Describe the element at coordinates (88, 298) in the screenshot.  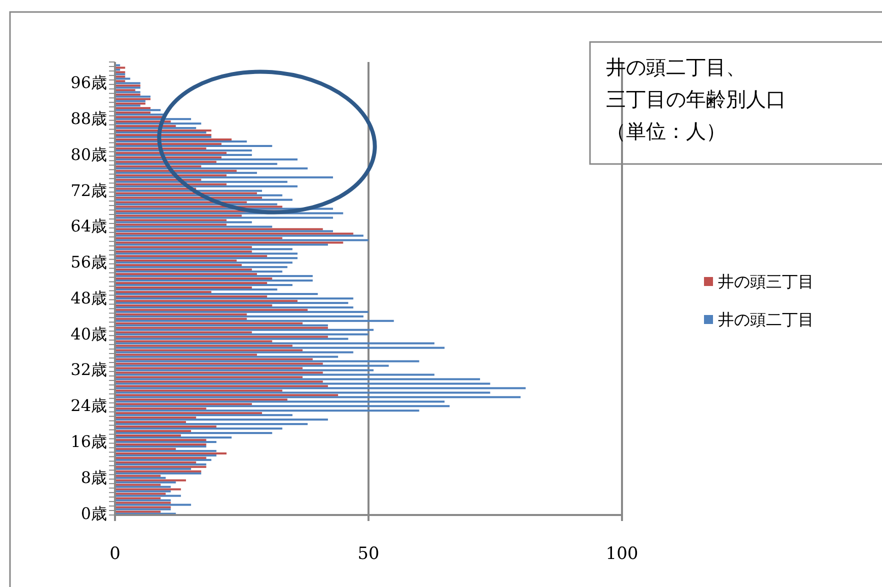
I see `y-tick-label: 48歳` at that location.